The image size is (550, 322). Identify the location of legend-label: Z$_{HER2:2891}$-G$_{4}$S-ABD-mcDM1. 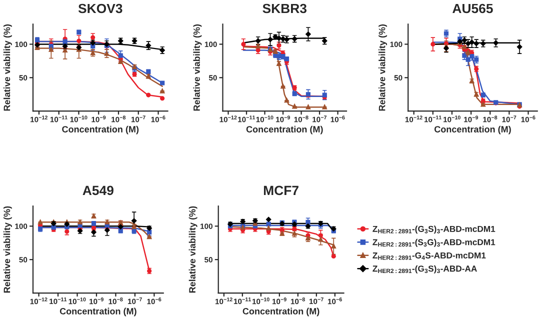
(429, 256).